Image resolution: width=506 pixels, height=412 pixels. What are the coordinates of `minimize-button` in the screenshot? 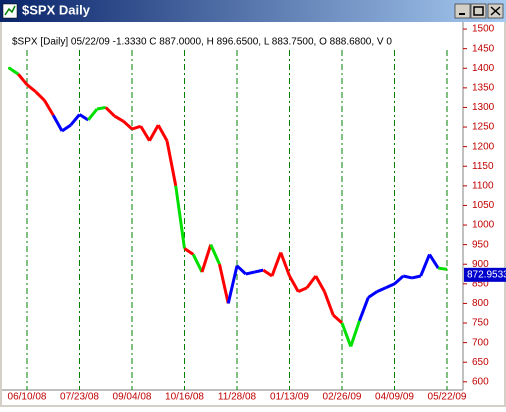 It's located at (462, 11).